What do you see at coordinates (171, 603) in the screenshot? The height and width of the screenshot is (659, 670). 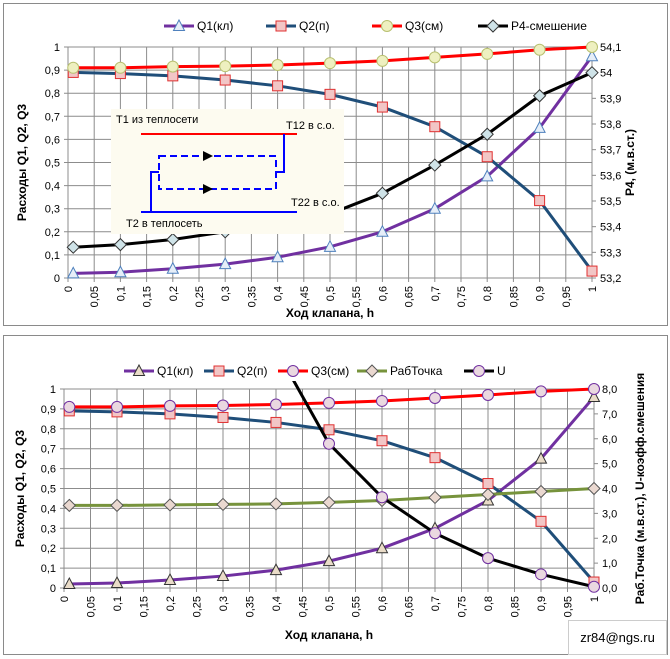 I see `x-tick-label: 0,2` at bounding box center [171, 603].